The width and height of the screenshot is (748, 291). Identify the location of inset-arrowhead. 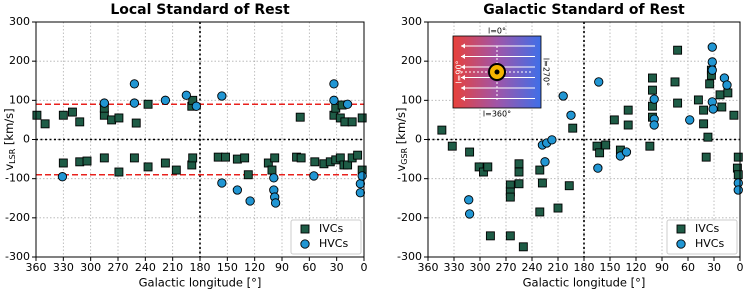
(463, 77).